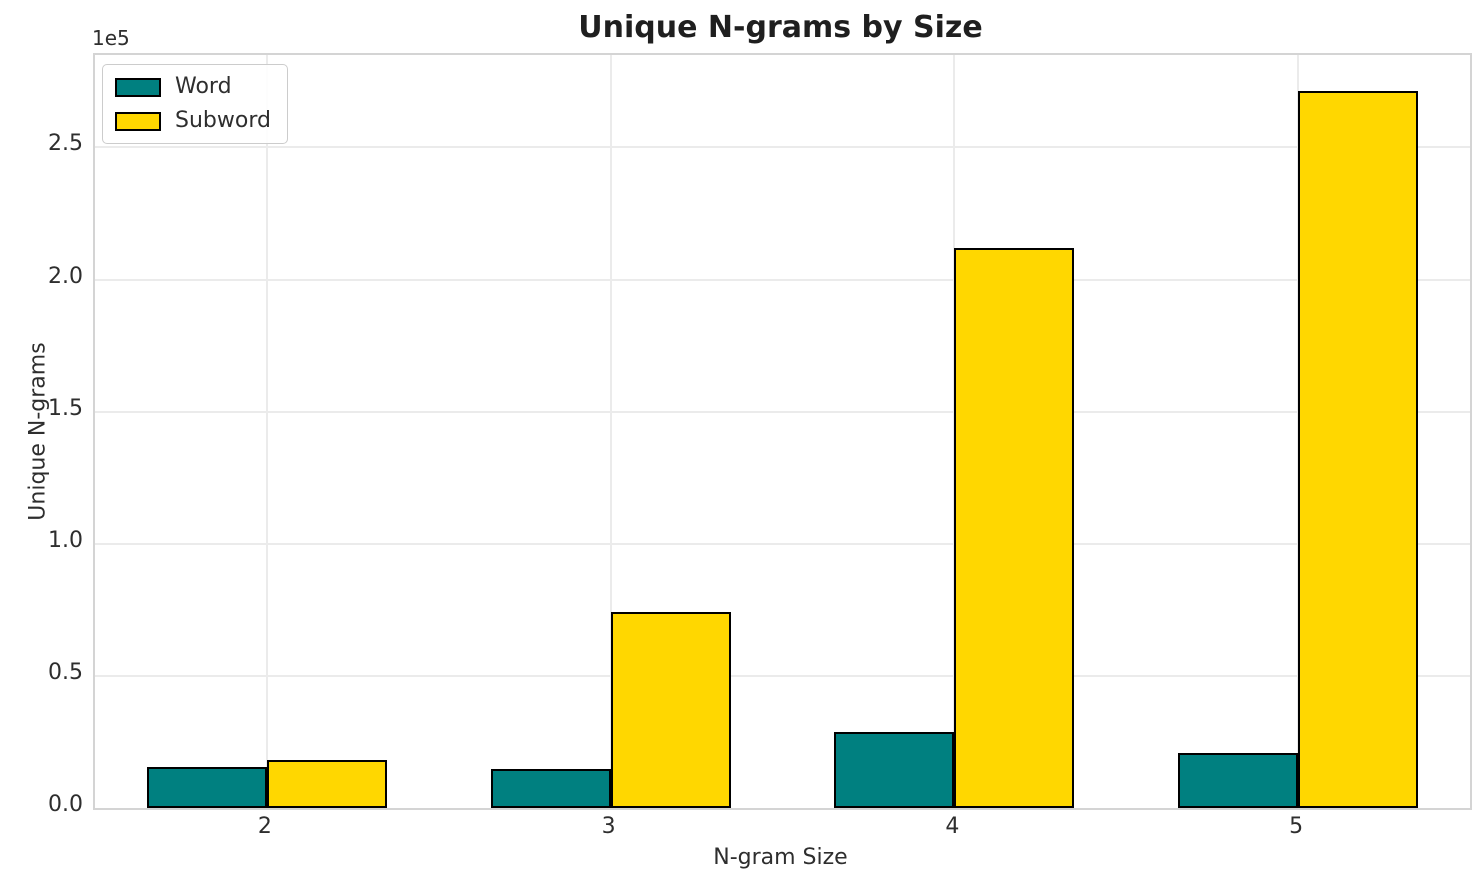 This screenshot has height=885, width=1484. Describe the element at coordinates (203, 86) in the screenshot. I see `legend-label: Word` at that location.